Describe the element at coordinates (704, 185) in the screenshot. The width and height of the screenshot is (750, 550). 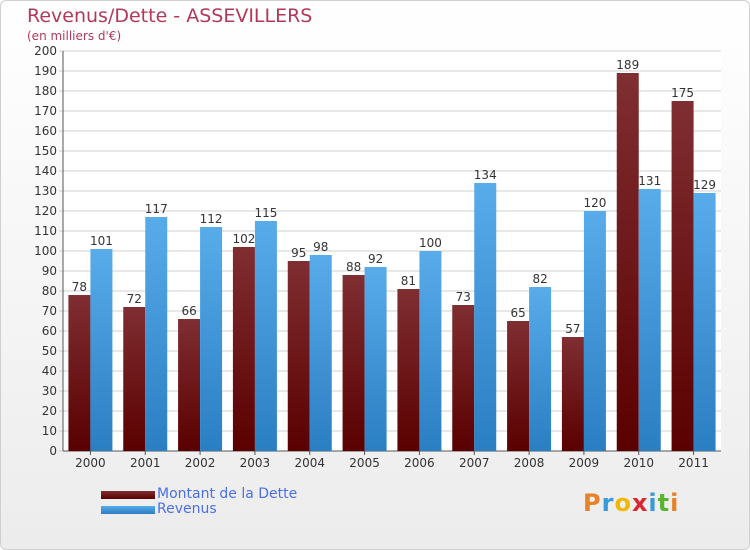
I see `data-label: 129` at that location.